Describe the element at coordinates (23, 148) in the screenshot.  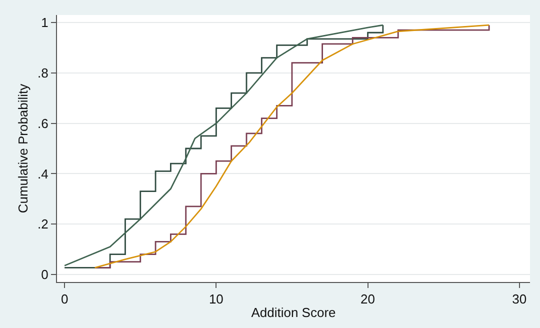
I see `y-axis-title: Cumulative Probability` at that location.